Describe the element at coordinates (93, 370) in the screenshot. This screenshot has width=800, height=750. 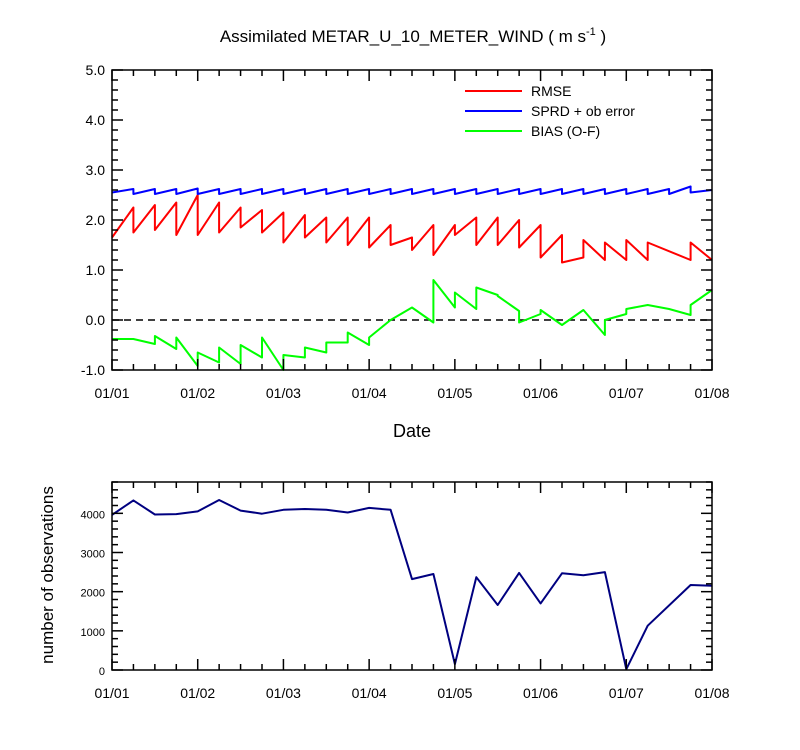
I see `y-tick-label: -1.0` at that location.